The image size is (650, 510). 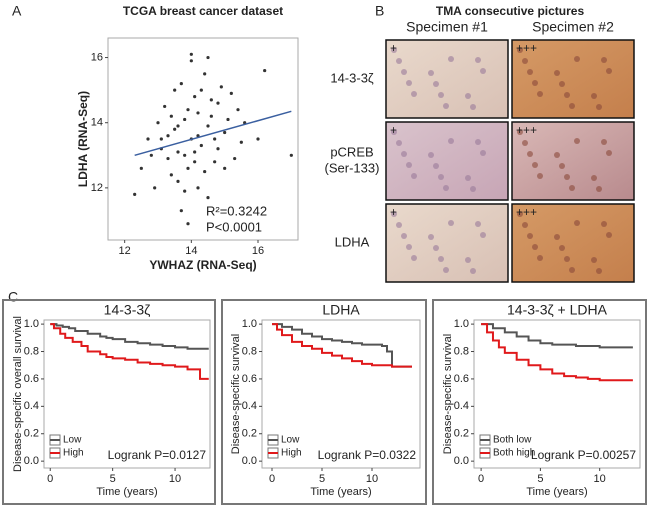 I want to click on tma-title: TMA consecutive pictures, so click(x=510, y=11).